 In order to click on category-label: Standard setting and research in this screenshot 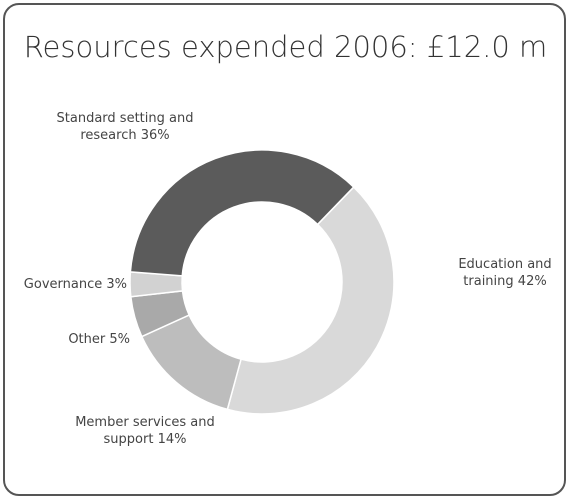, I will do `click(125, 127)`.